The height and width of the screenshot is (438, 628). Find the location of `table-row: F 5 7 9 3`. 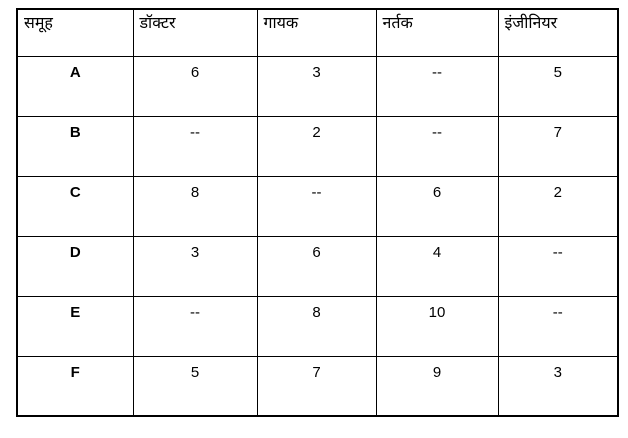

table-row: F 5 7 9 3 is located at coordinates (317, 386).